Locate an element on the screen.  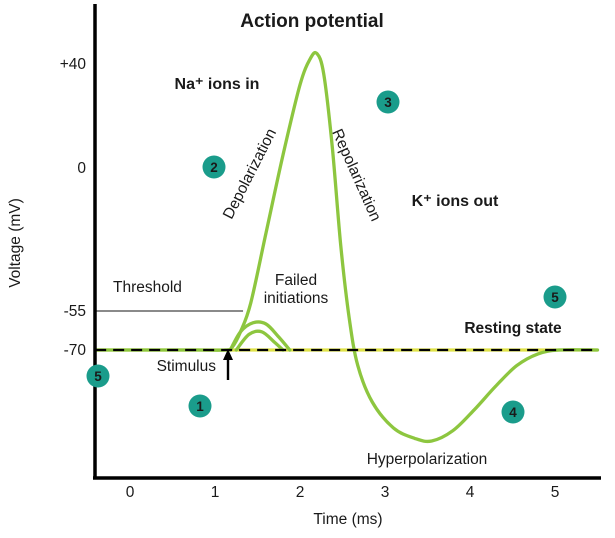
stimulus-label: Stimulus is located at coordinates (187, 366).